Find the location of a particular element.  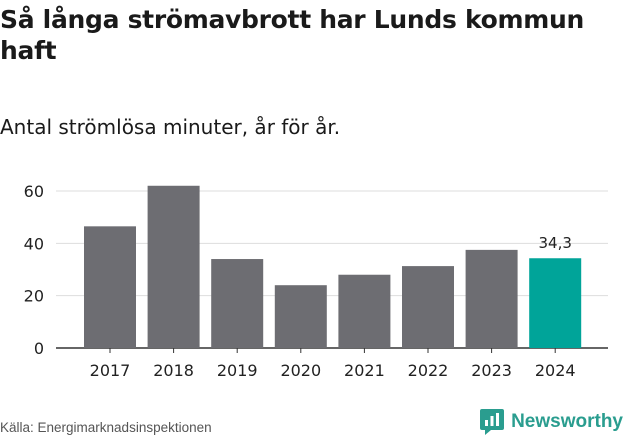

newsworthy-logo: Newsworthy is located at coordinates (551, 422).